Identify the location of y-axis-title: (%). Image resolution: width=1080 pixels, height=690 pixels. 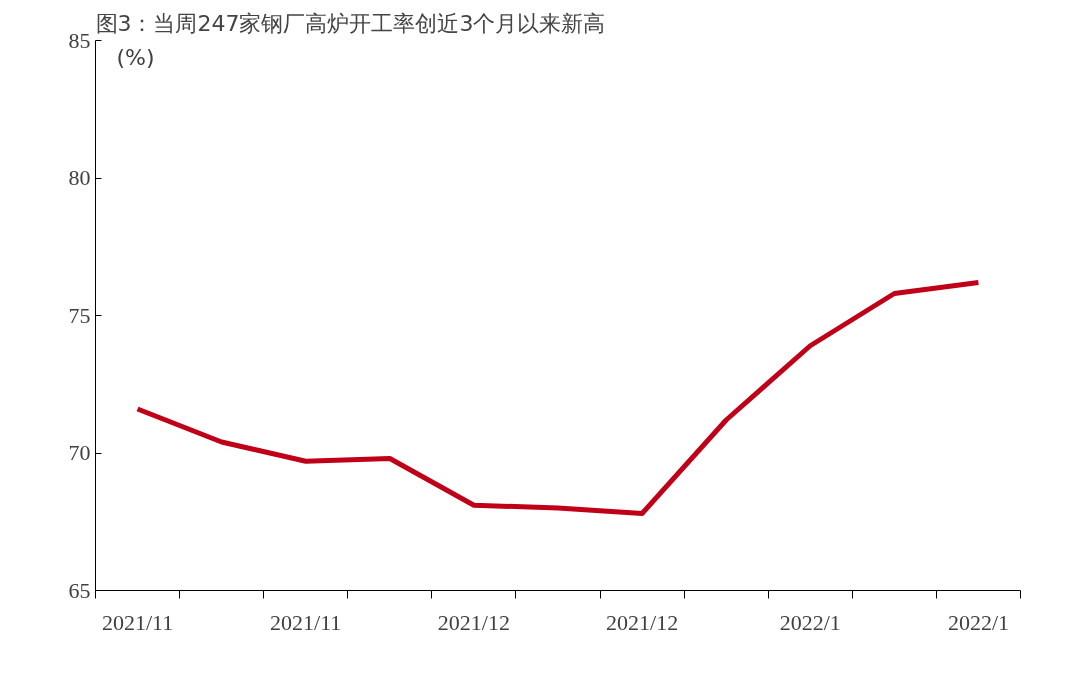
(135, 57).